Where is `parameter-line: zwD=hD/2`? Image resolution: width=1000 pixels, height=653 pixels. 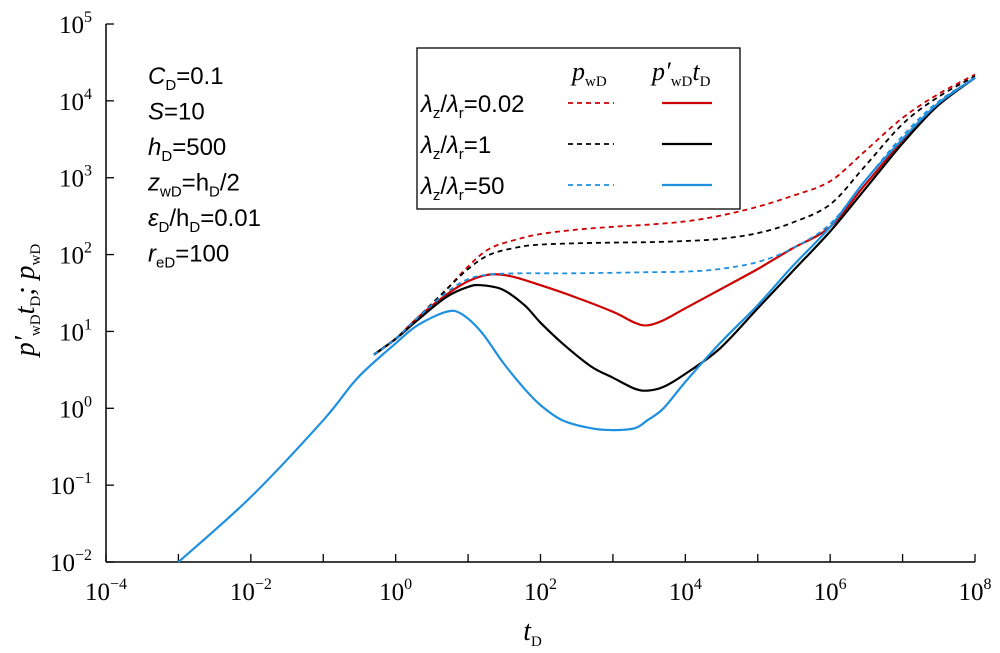 parameter-line: zwD=hD/2 is located at coordinates (193, 185).